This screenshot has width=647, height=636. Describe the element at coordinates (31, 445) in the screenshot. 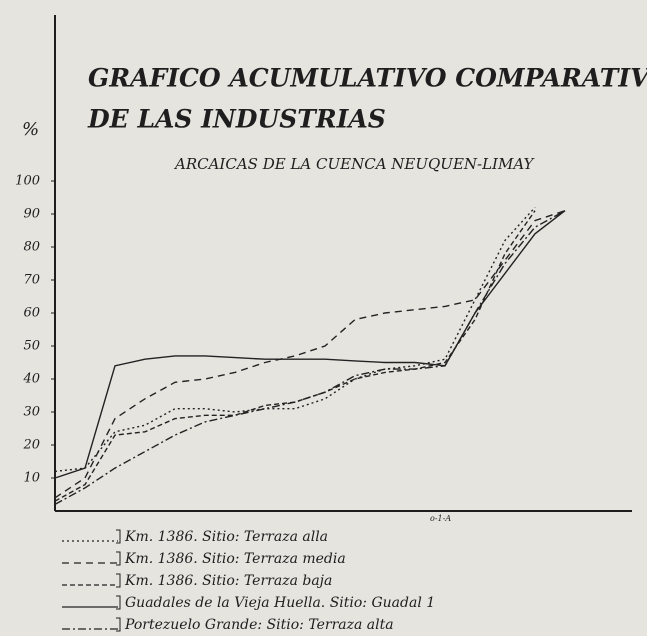

I see `y-tick-label: 20` at that location.